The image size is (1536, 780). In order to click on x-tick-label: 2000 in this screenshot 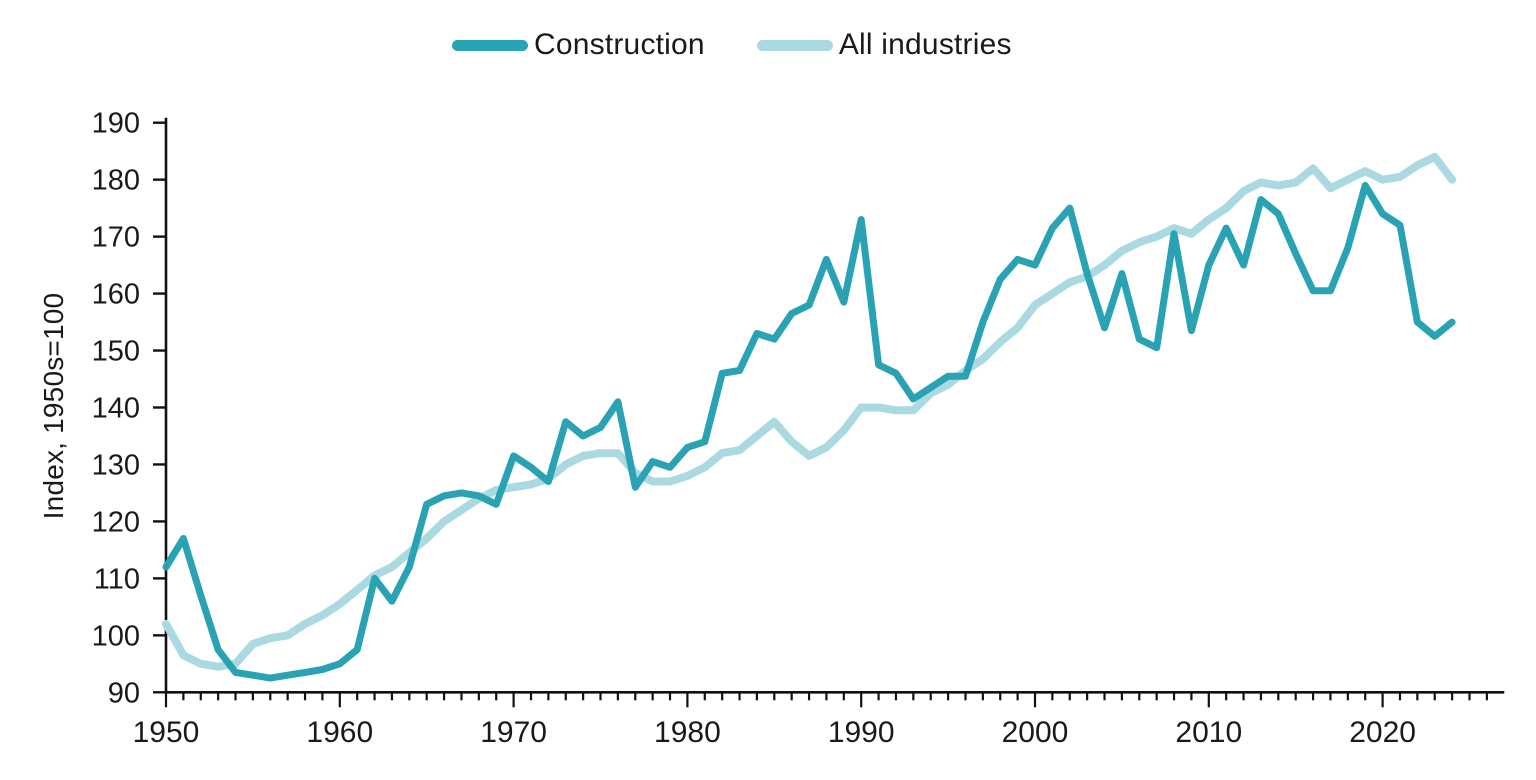, I will do `click(1035, 732)`.